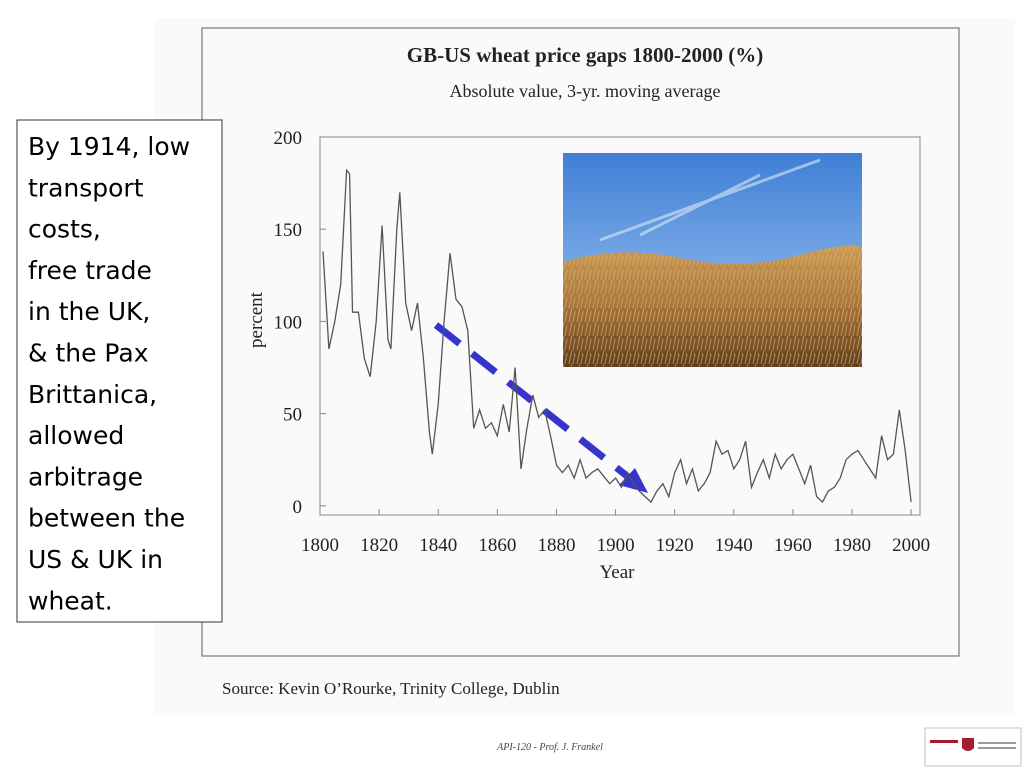 The image size is (1024, 768). I want to click on text-box, so click(119, 371).